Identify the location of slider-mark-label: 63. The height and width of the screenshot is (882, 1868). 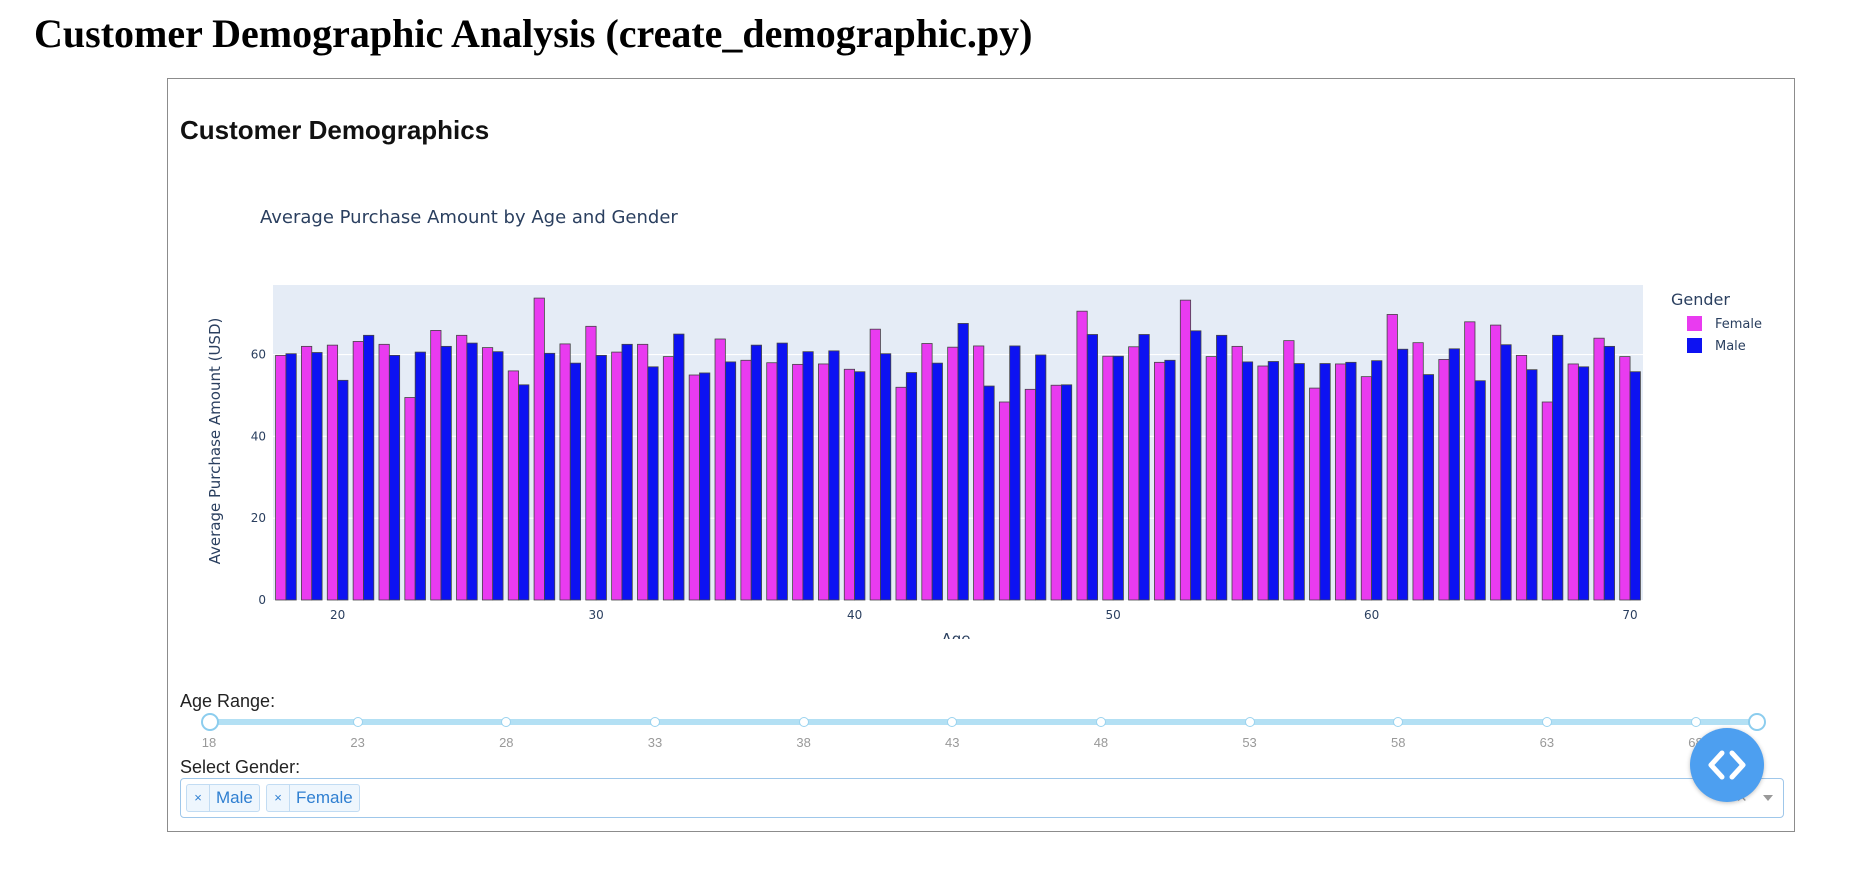
(1547, 742).